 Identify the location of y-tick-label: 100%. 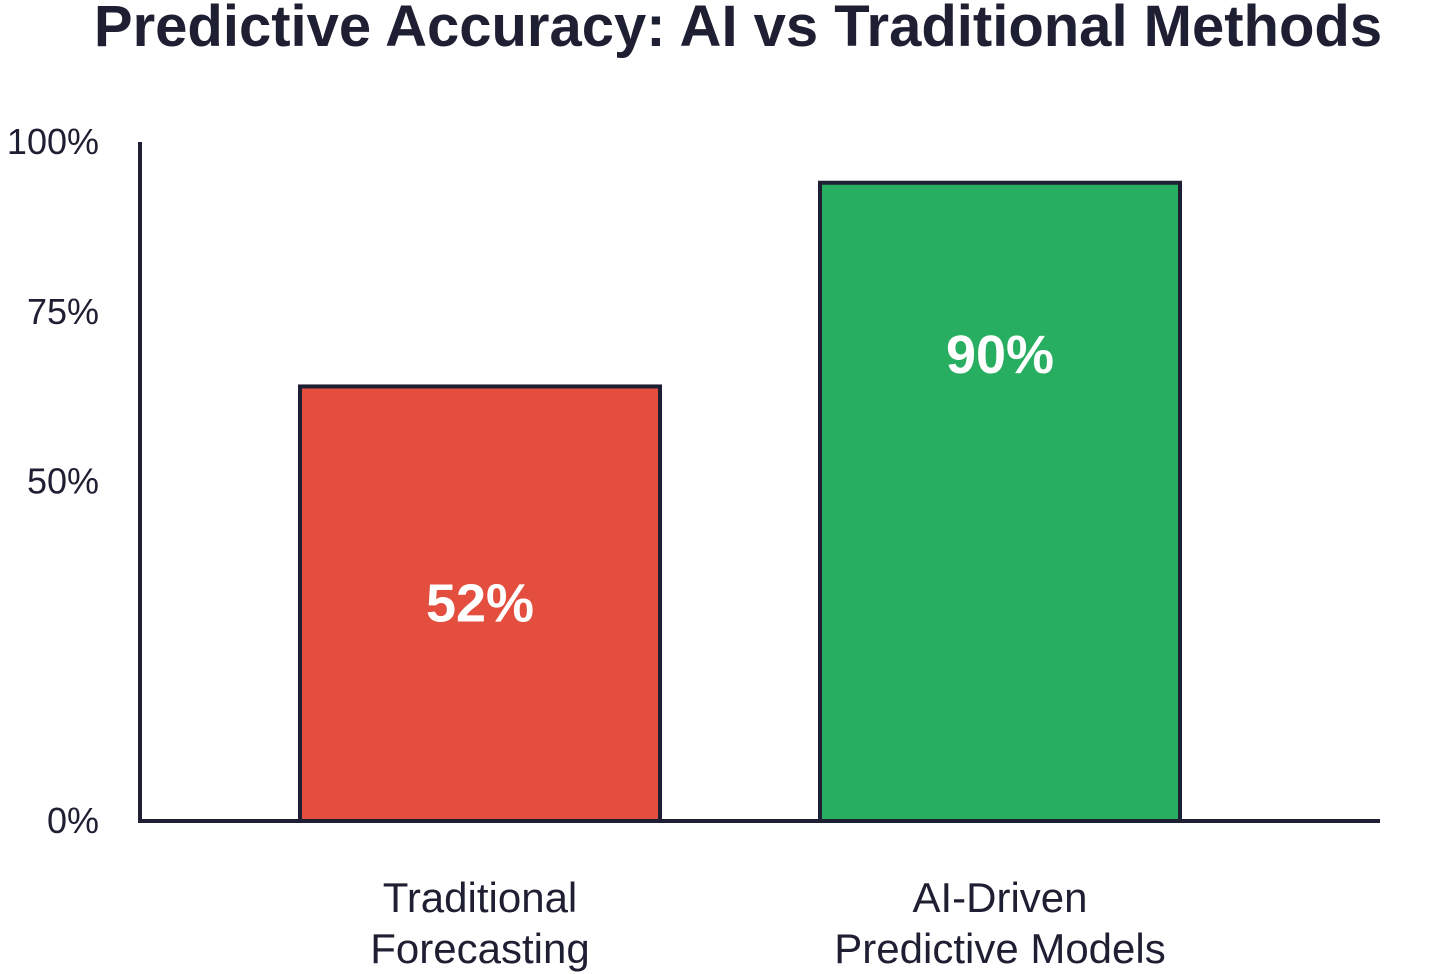
(53, 141).